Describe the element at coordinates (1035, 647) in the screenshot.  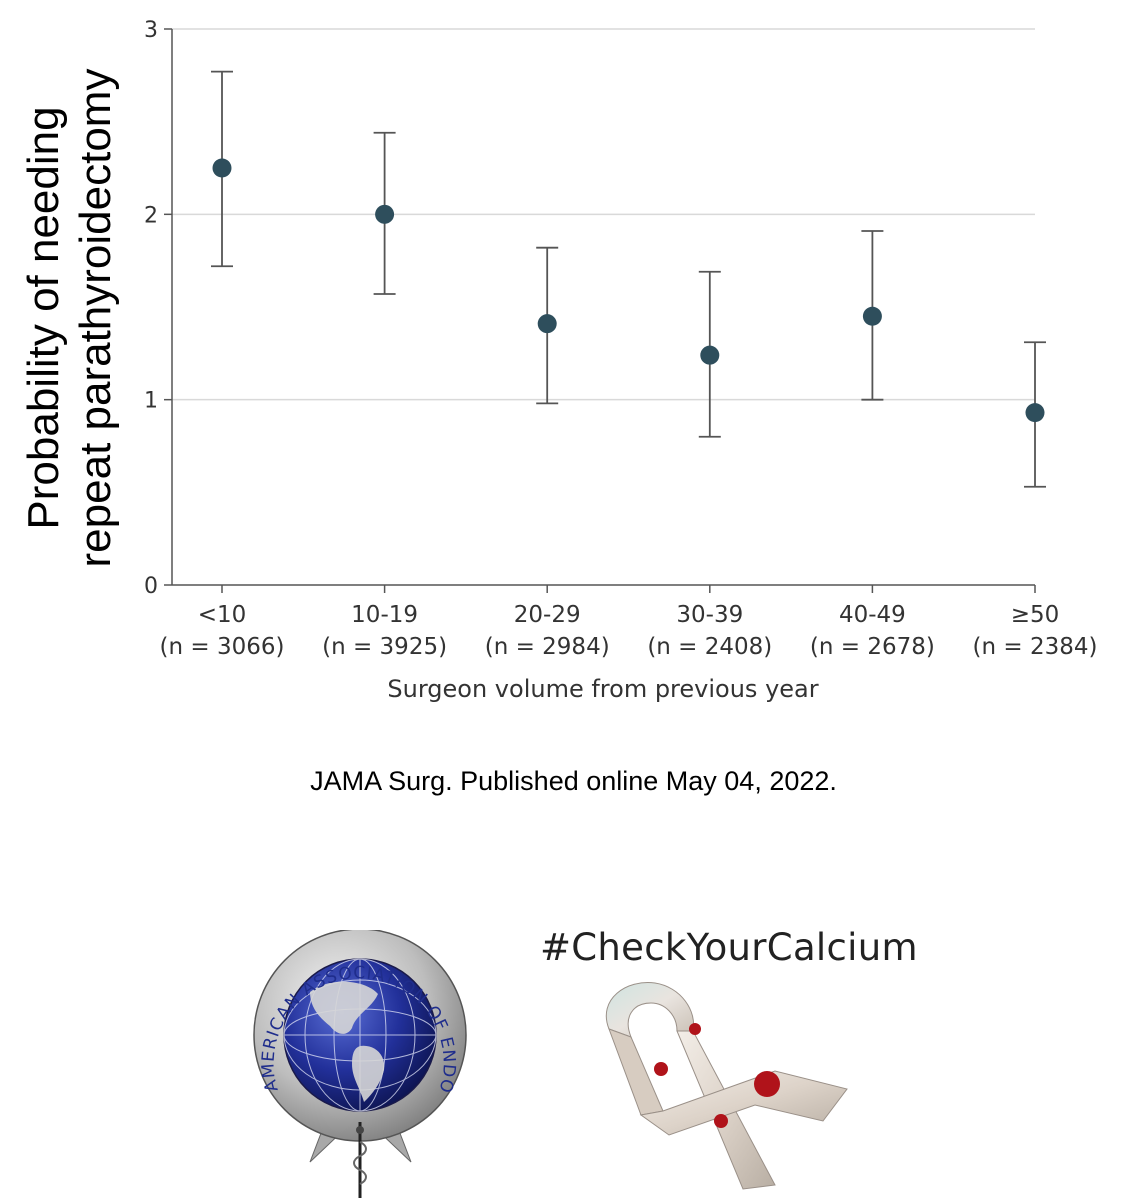
I see `x-tick-n-label: (n = 2384)` at that location.